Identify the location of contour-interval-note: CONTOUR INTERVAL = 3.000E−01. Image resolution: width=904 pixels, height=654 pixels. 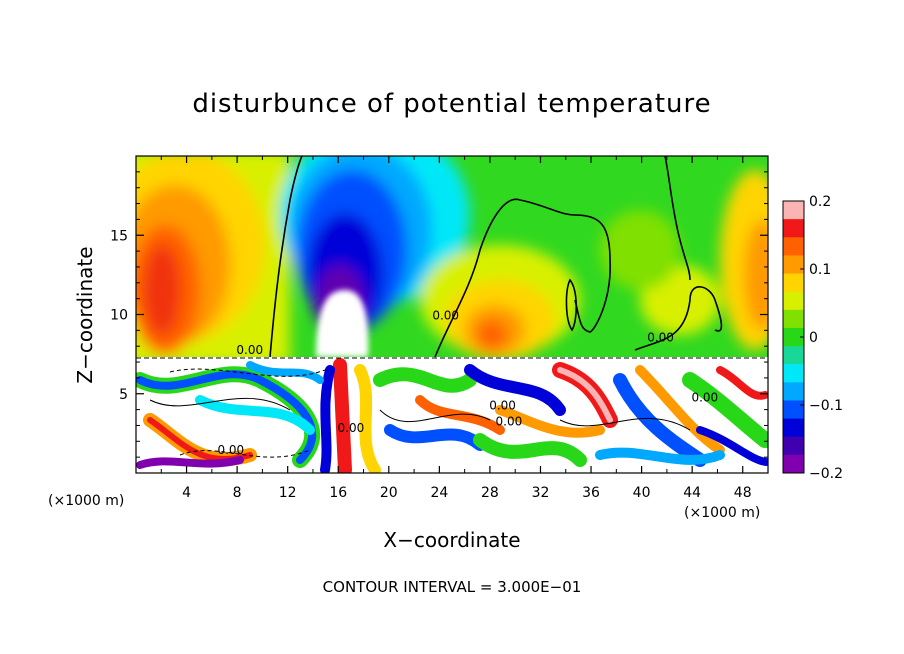
(452, 587).